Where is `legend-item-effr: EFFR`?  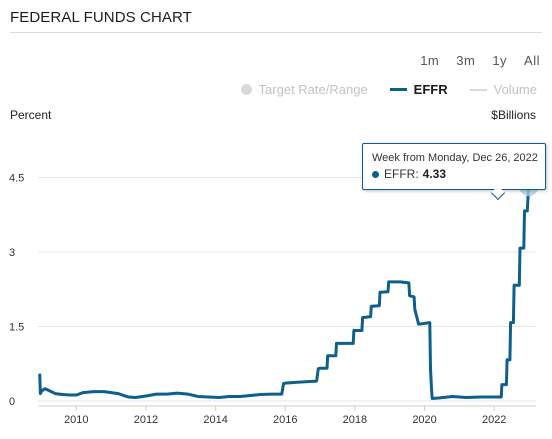 legend-item-effr: EFFR is located at coordinates (418, 89).